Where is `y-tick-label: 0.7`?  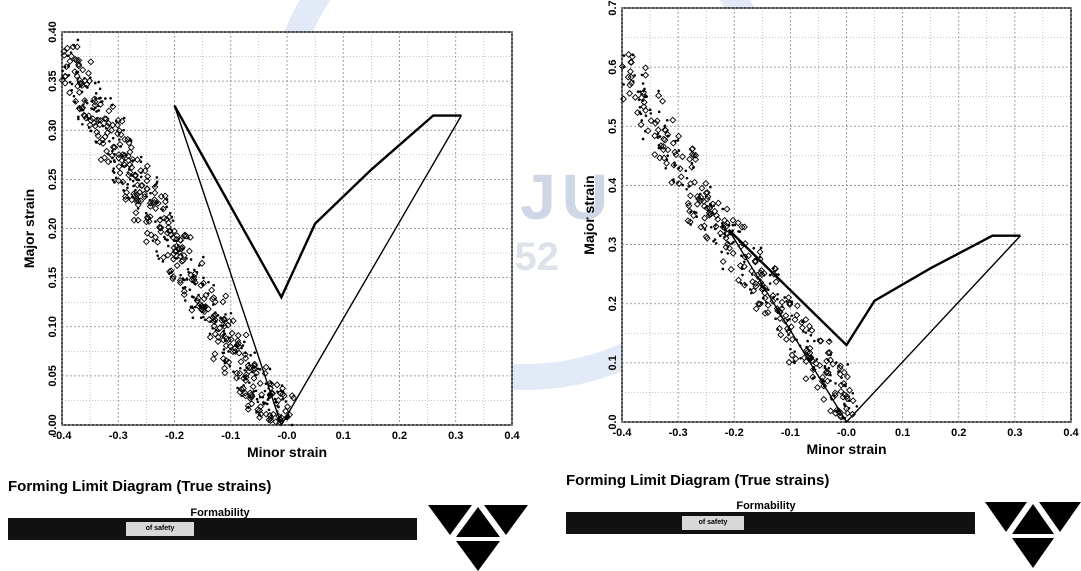
y-tick-label: 0.7 is located at coordinates (613, 7).